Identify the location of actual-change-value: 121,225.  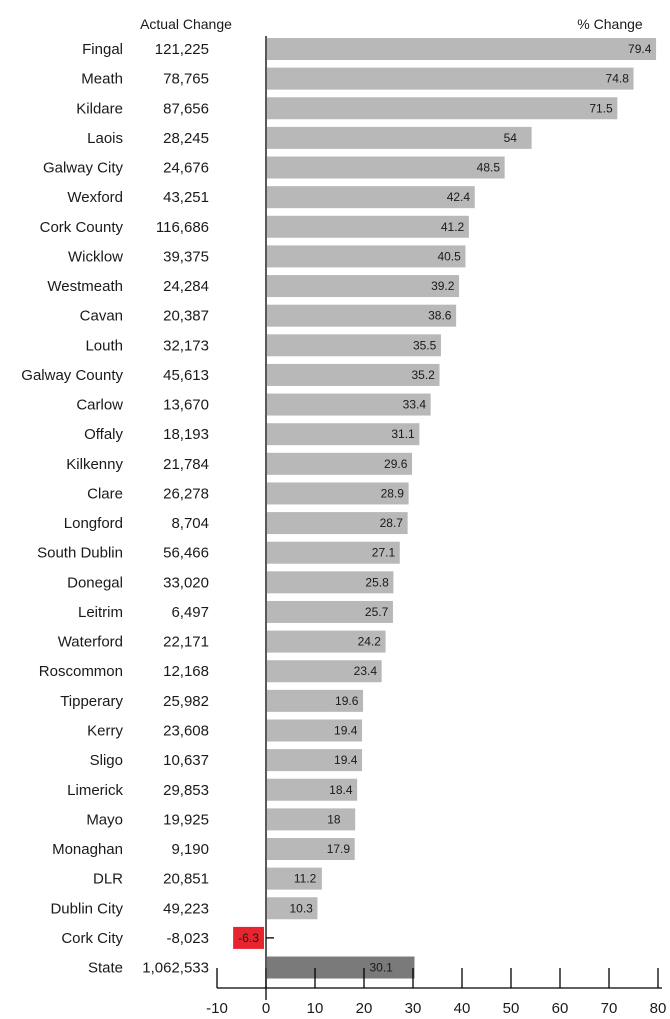
(182, 49).